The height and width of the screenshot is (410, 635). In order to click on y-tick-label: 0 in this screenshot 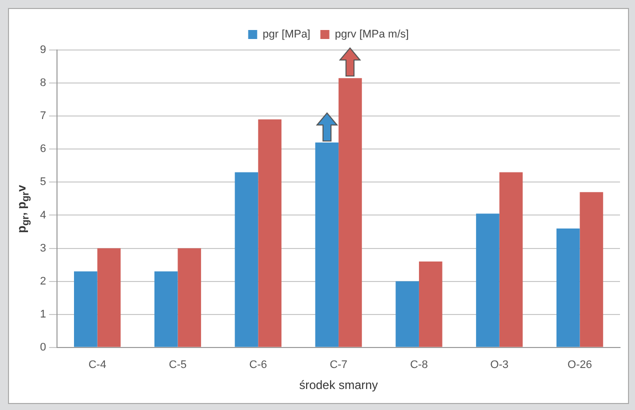, I will do `click(43, 347)`.